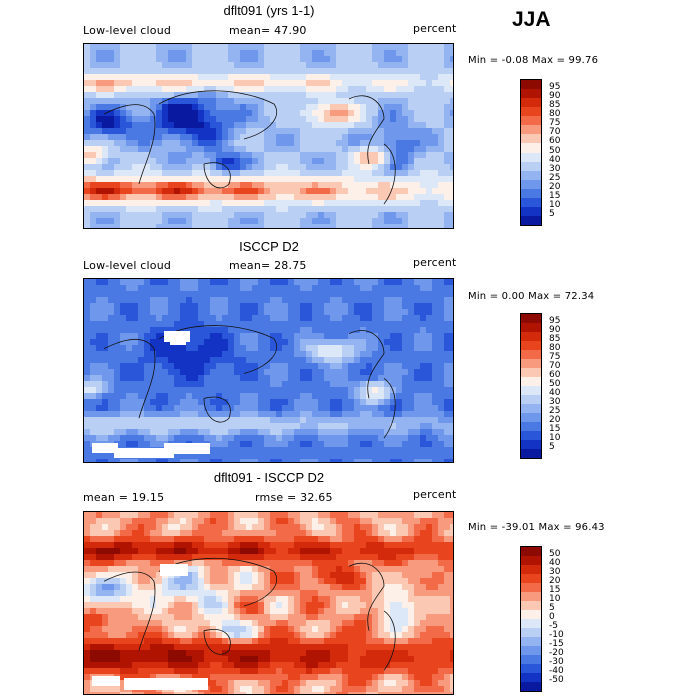  What do you see at coordinates (269, 246) in the screenshot?
I see `panel-title: ISCCP D2` at bounding box center [269, 246].